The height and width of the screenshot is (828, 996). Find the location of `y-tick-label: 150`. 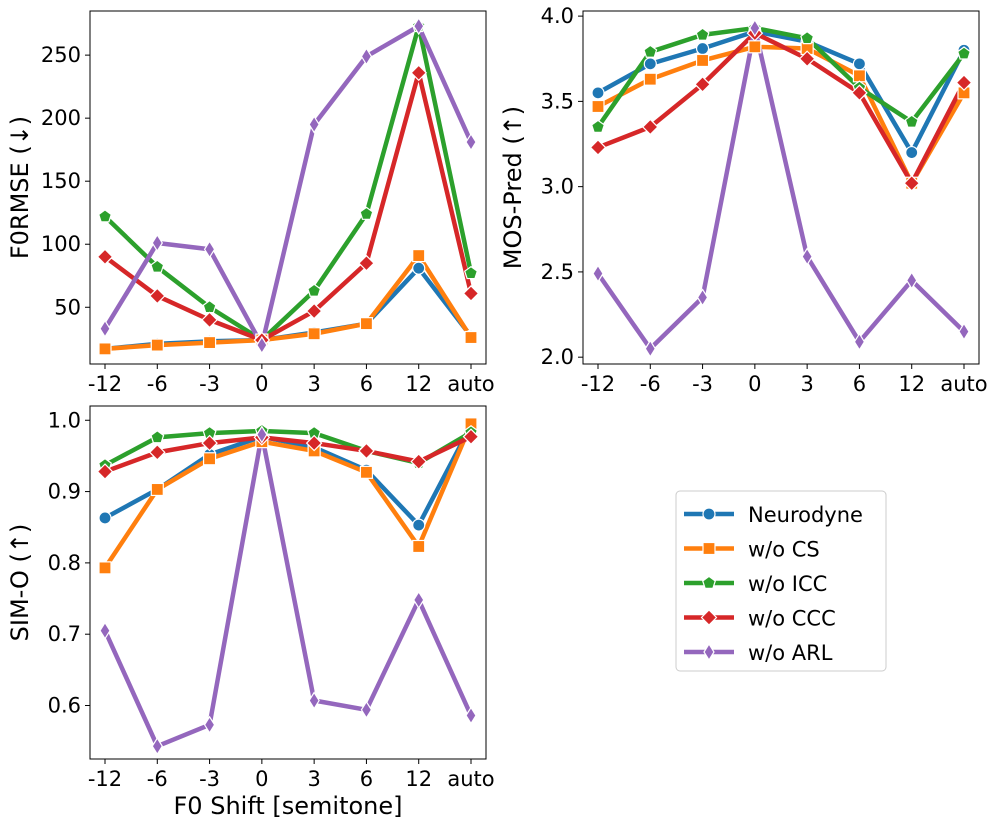

y-tick-label: 150 is located at coordinates (61, 181).